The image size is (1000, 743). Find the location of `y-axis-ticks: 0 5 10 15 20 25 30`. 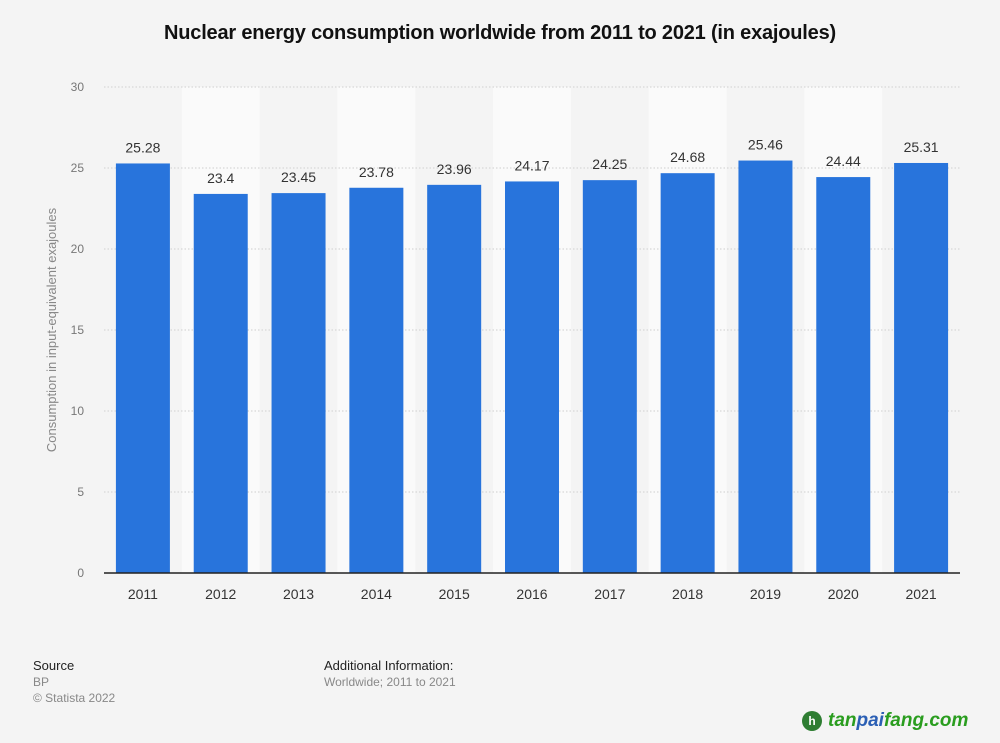

y-axis-ticks: 0 5 10 15 20 25 30 is located at coordinates (78, 330).